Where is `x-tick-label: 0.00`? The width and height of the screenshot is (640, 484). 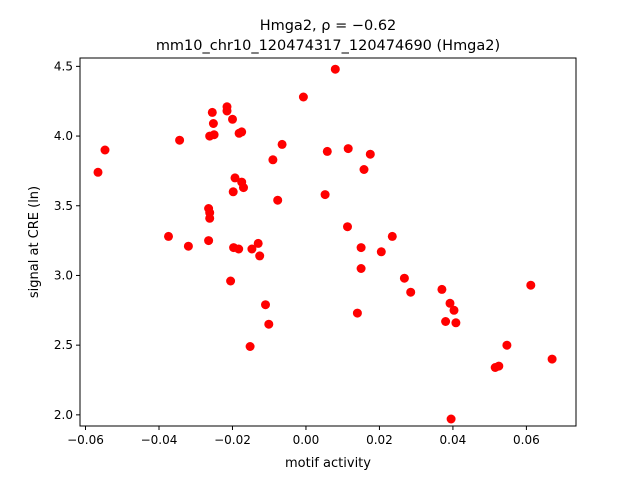
x-tick-label: 0.00 is located at coordinates (306, 440).